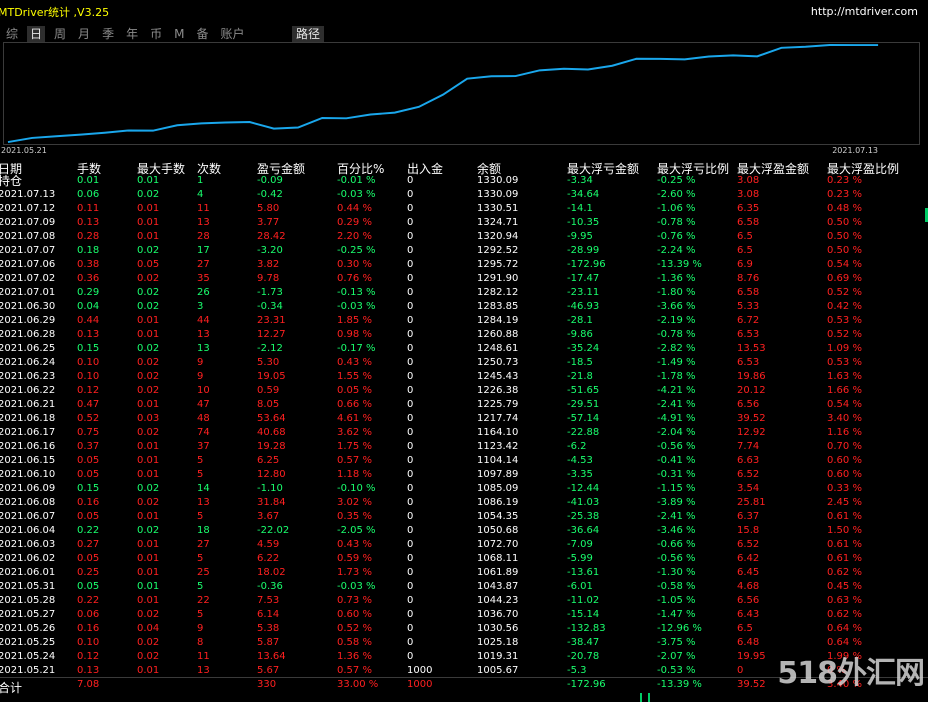 The image size is (928, 702). What do you see at coordinates (863, 169) in the screenshot?
I see `column-header: 最大浮盈比例` at bounding box center [863, 169].